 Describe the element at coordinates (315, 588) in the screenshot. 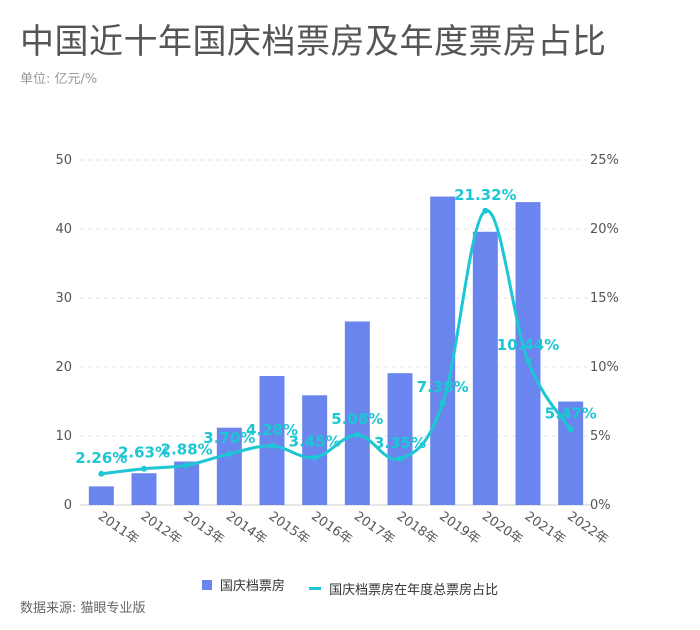

I see `legend-swatch-line` at that location.